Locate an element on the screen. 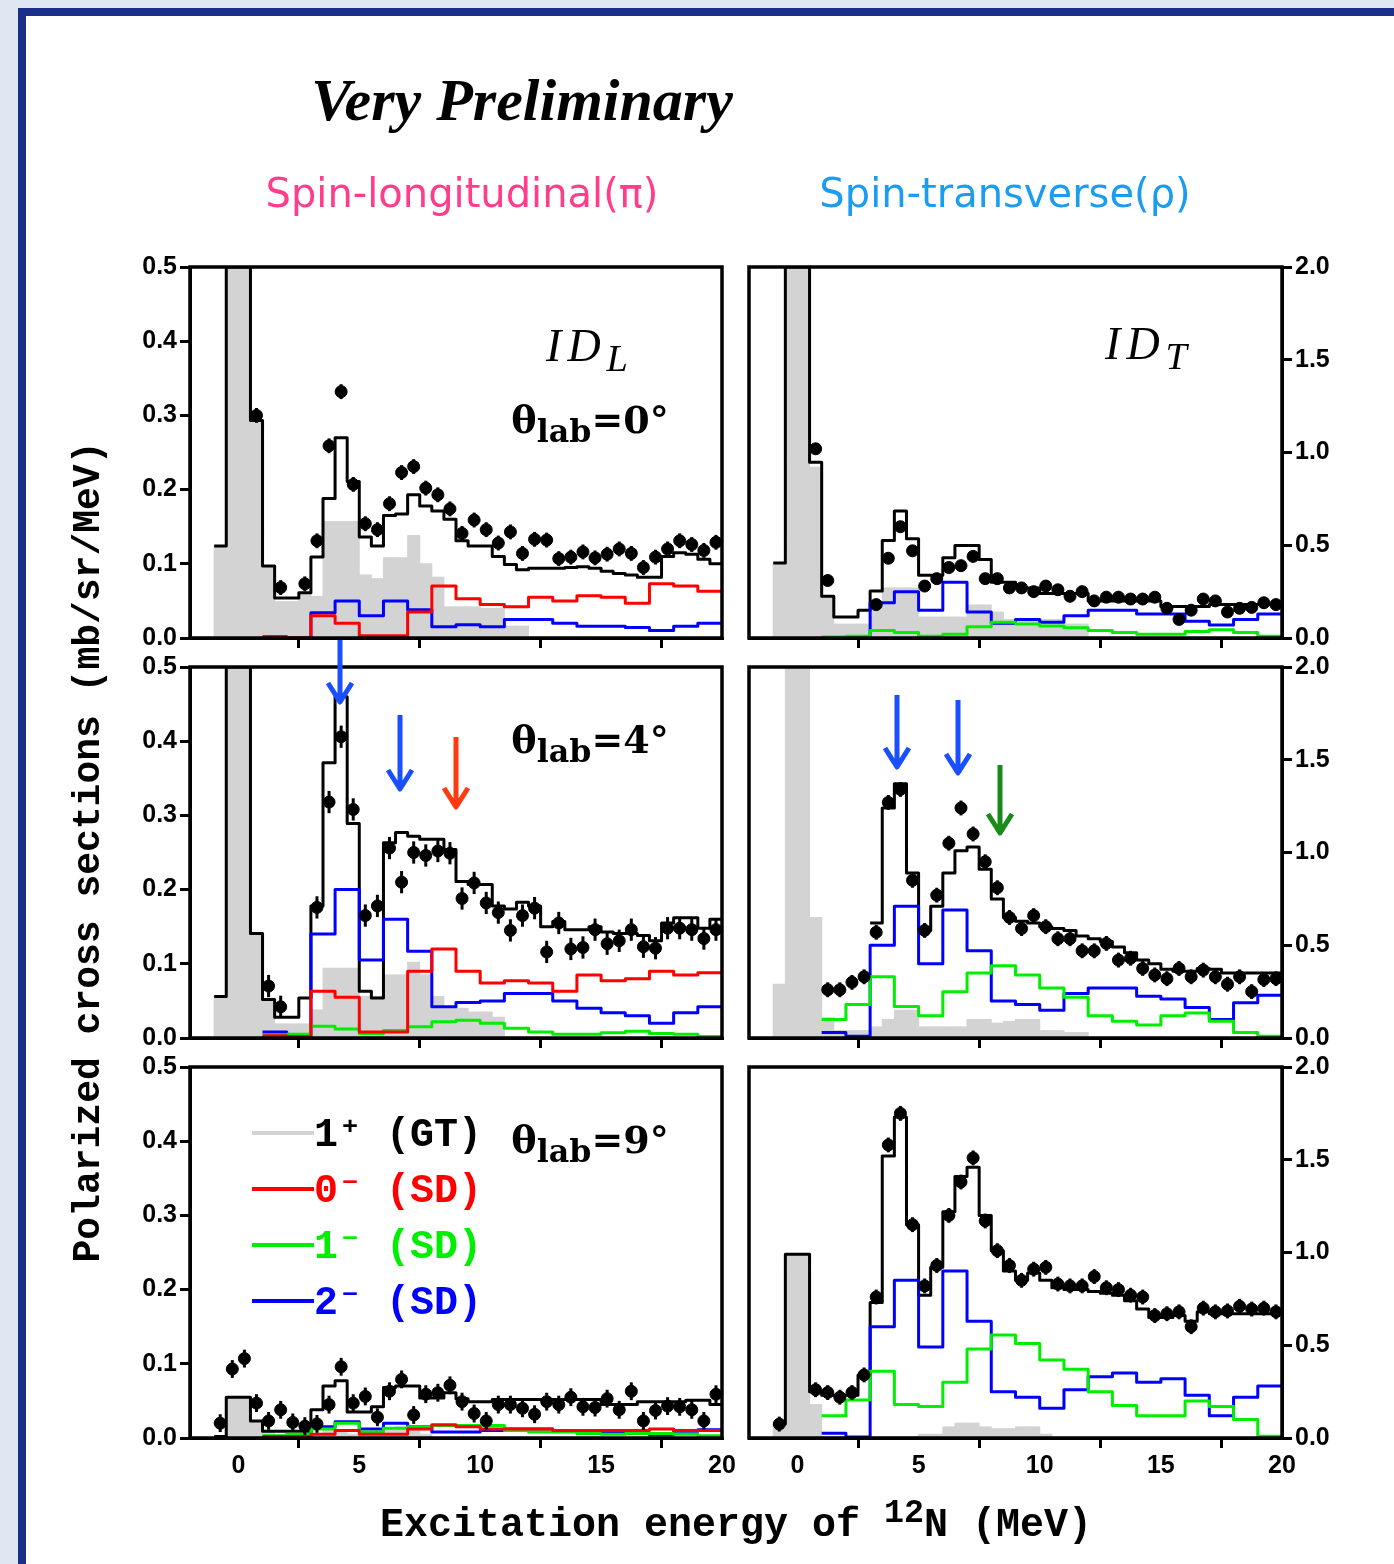 The width and height of the screenshot is (1394, 1564). annotation: ID$_{L}$ is located at coordinates (590, 350).